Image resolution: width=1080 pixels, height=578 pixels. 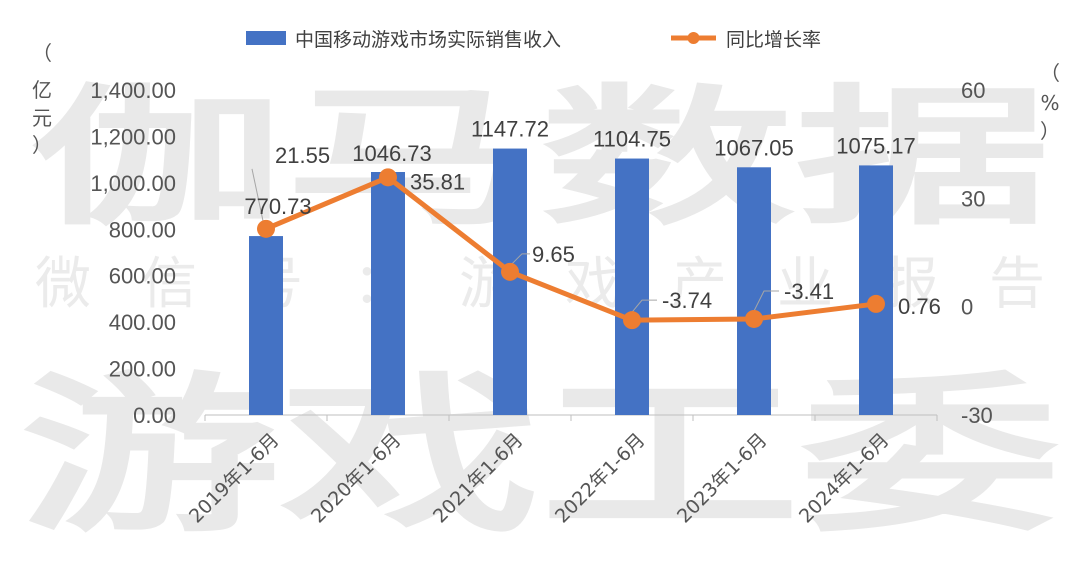 I want to click on growth-line, so click(x=571, y=248).